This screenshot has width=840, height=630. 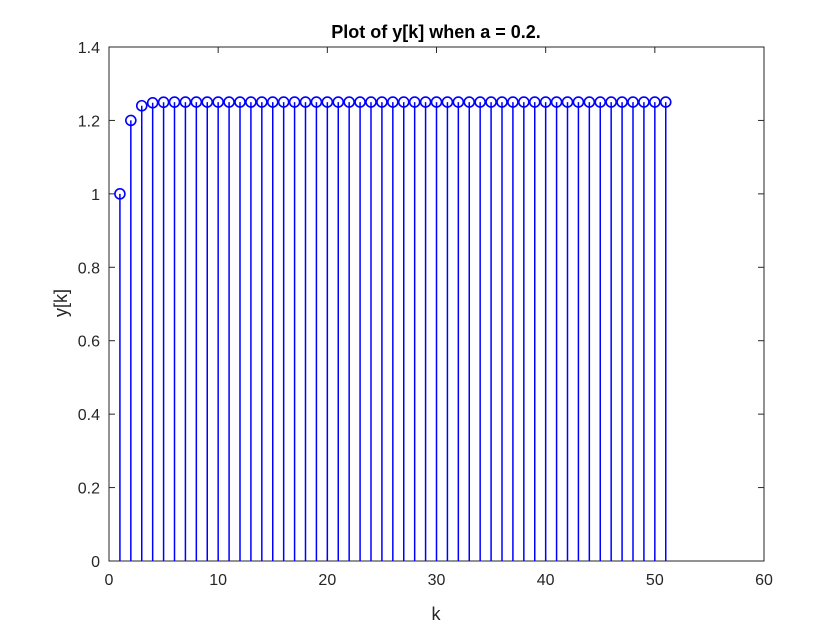 I want to click on y-tick-label: 1.4, so click(x=89, y=48).